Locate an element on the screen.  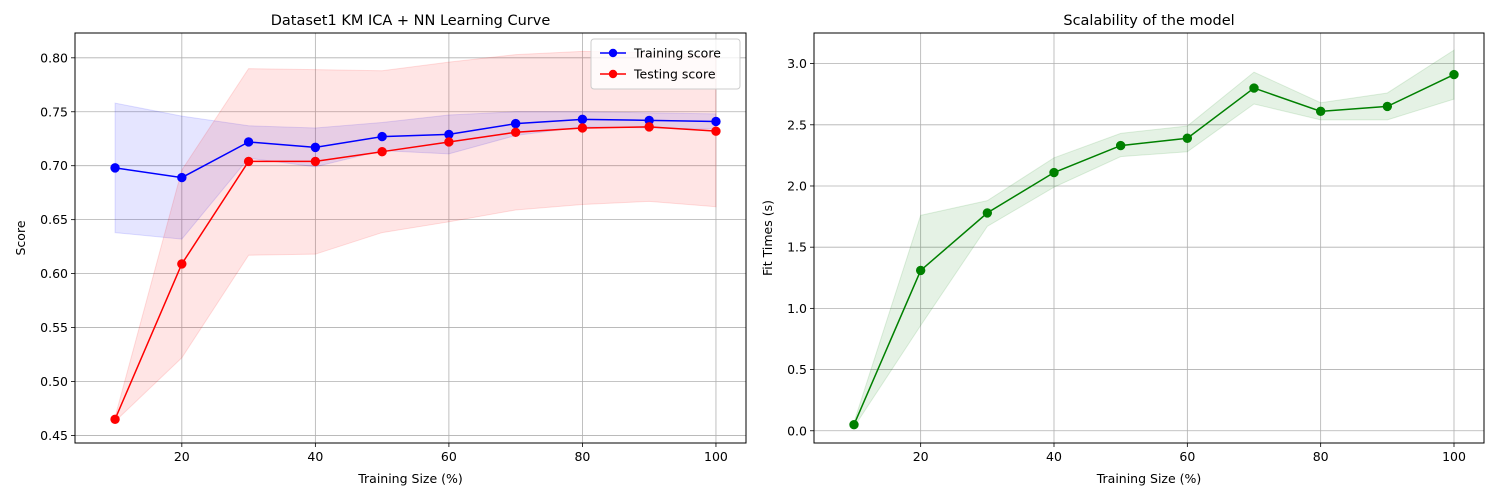
learning-curve-ylabel: Score is located at coordinates (20, 237).